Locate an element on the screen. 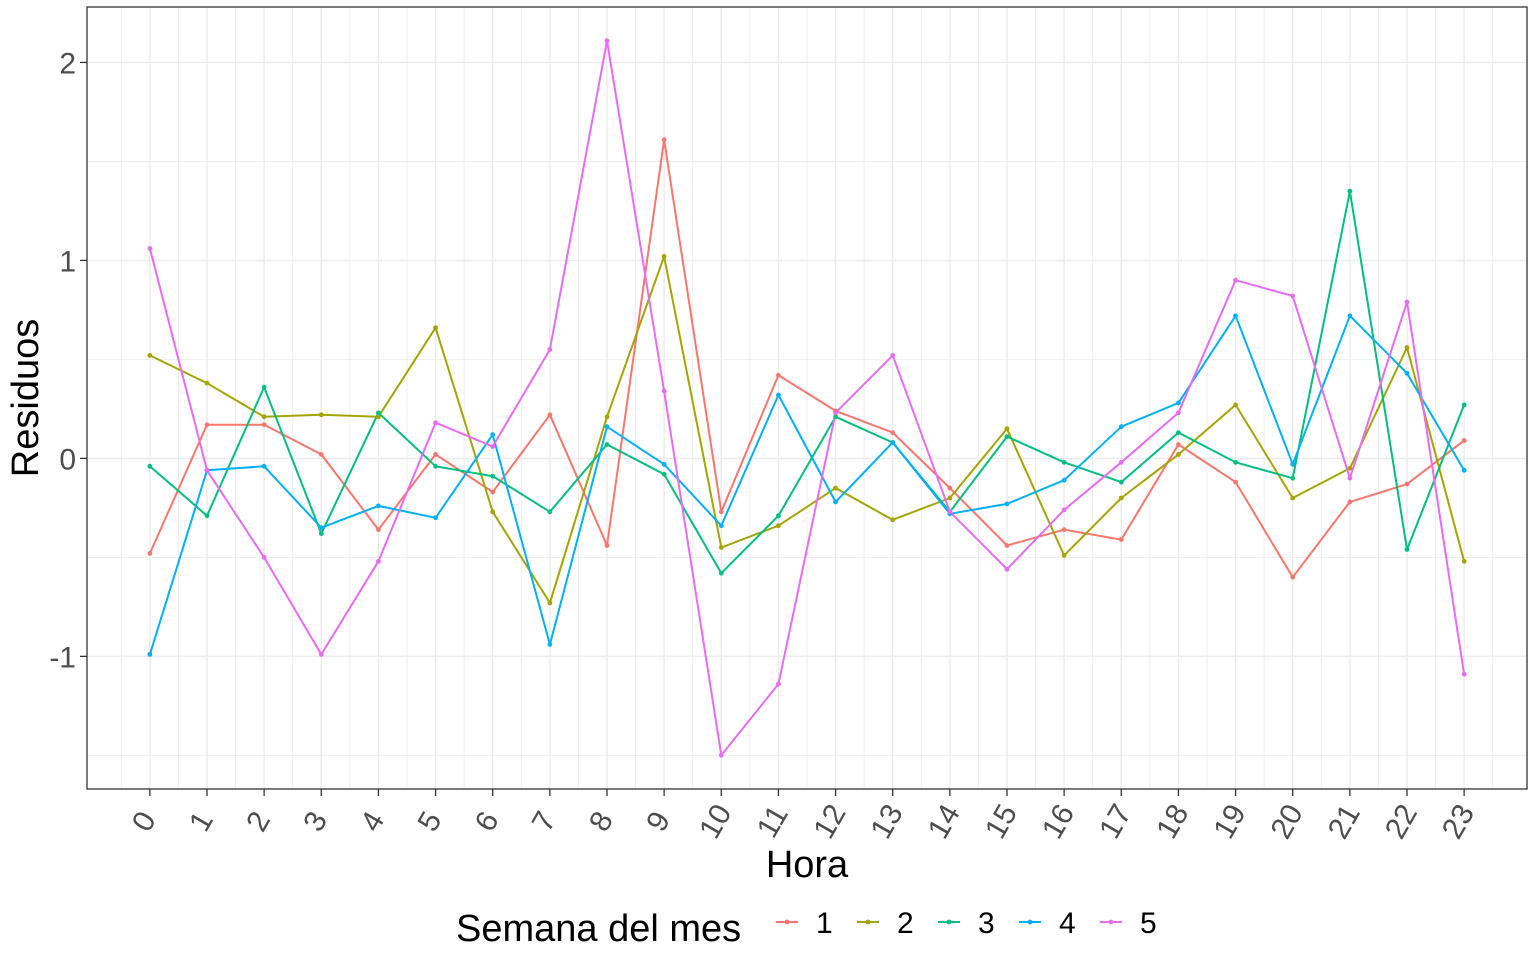  x-tick-label: 3 is located at coordinates (315, 821).